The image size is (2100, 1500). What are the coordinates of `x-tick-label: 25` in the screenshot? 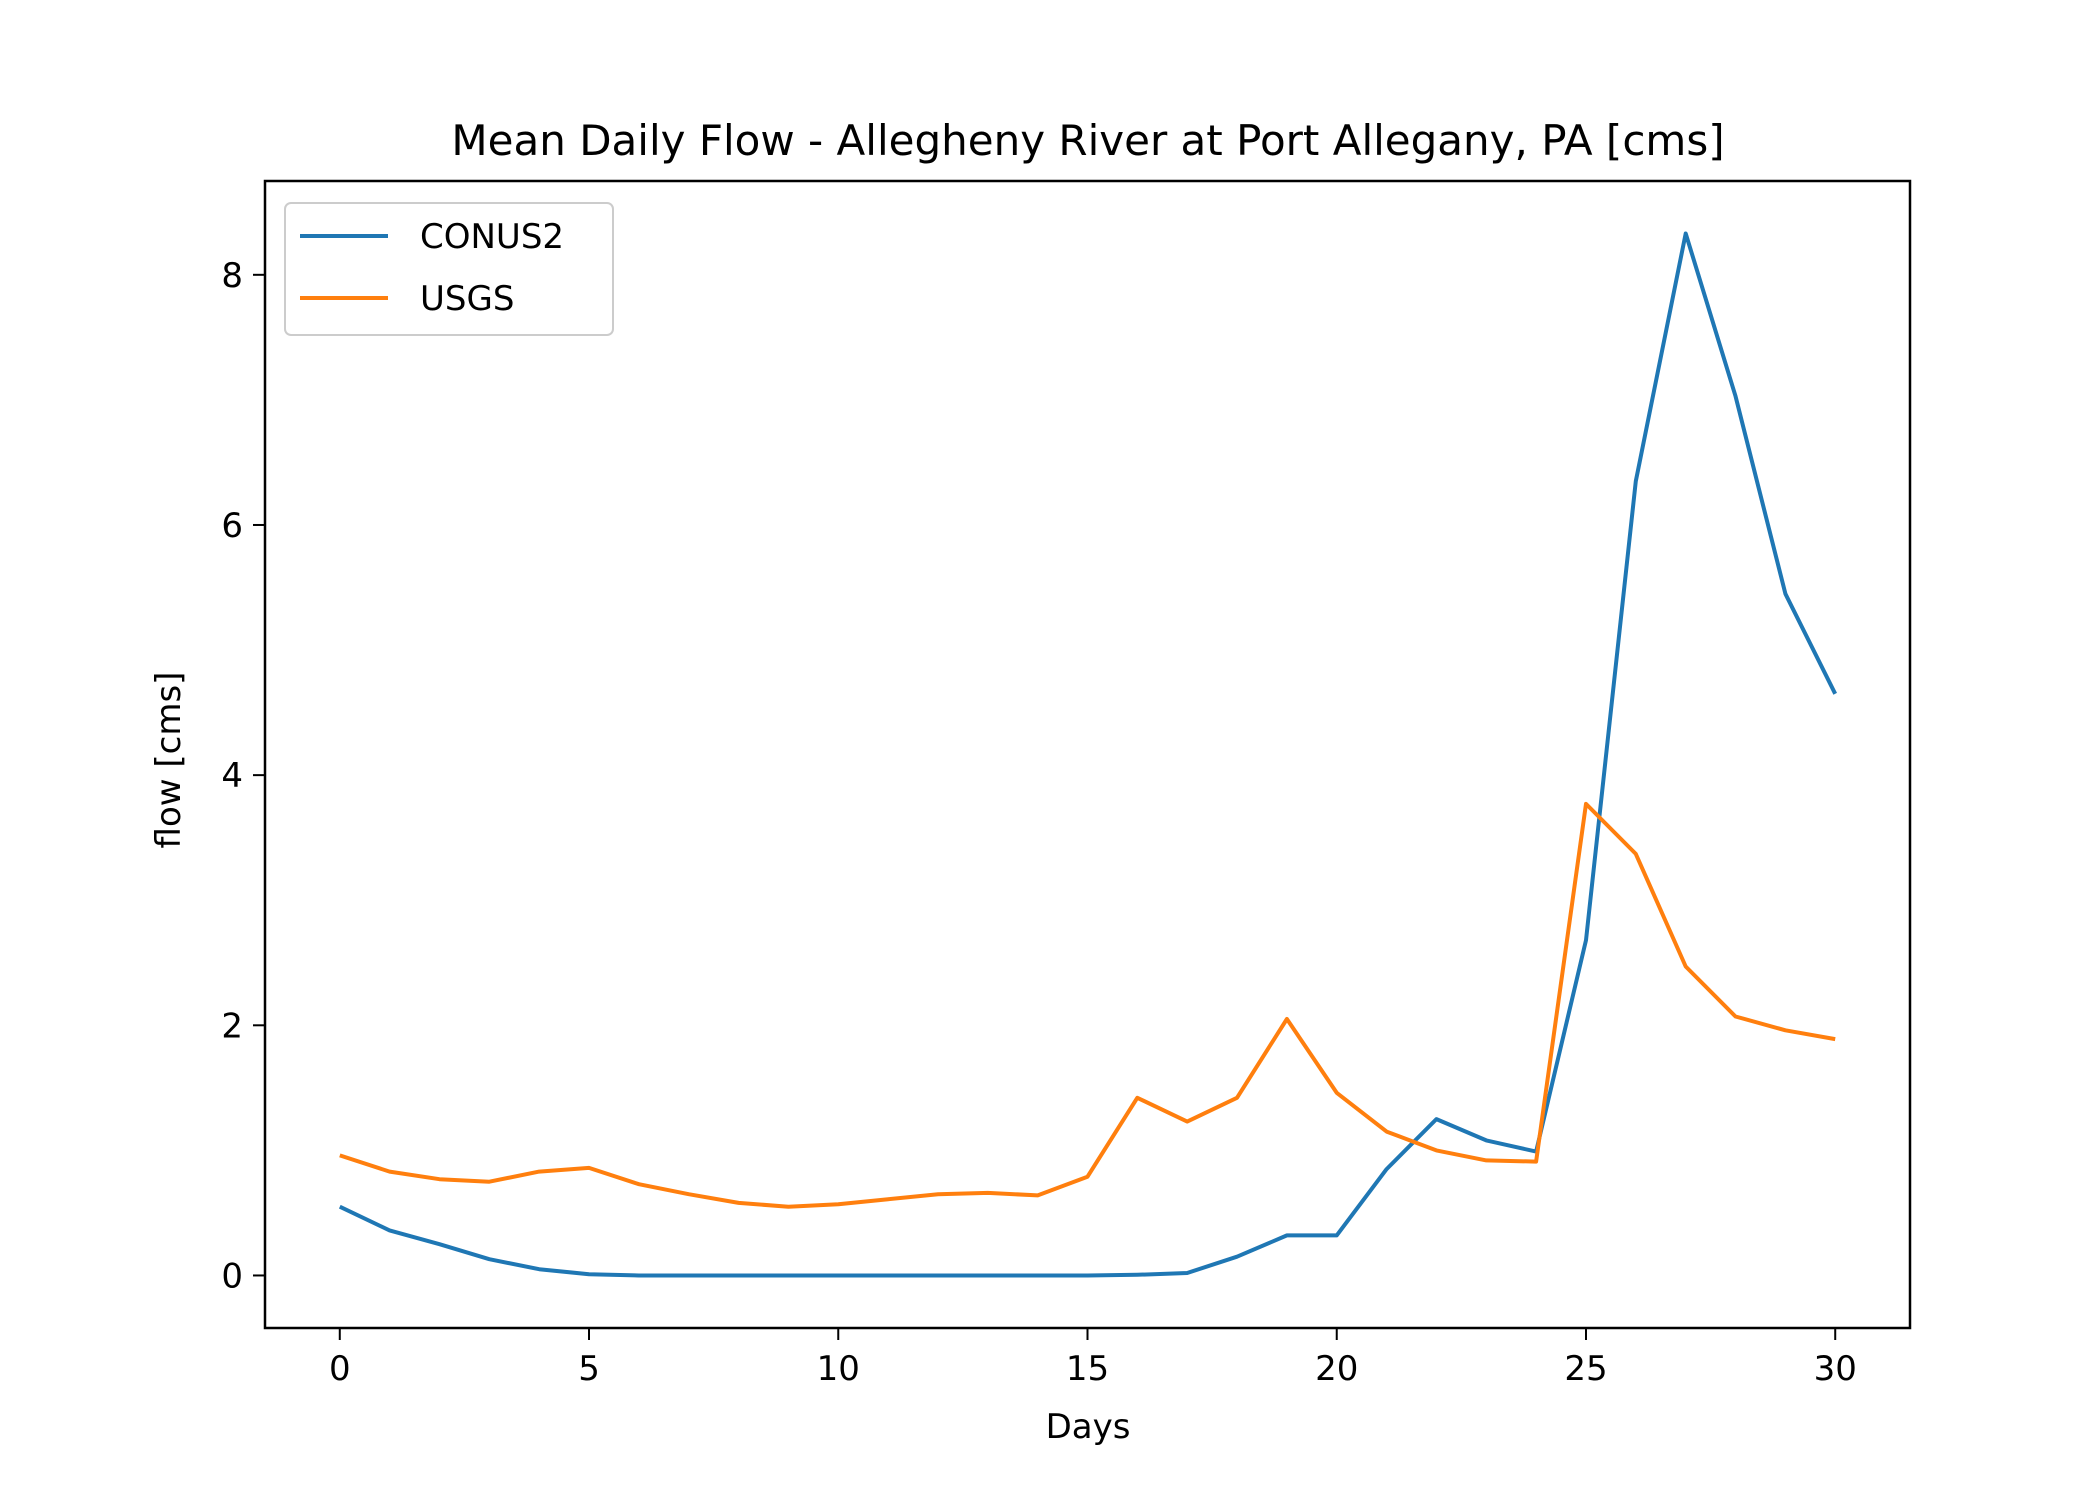 It's located at (1585, 1369).